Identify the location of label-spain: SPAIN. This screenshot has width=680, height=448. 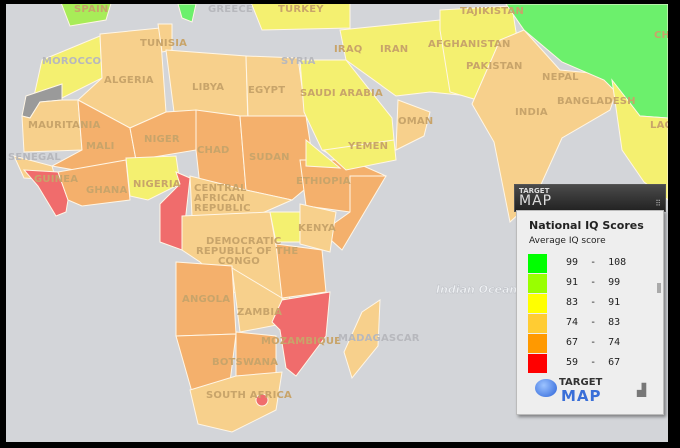
(91, 9).